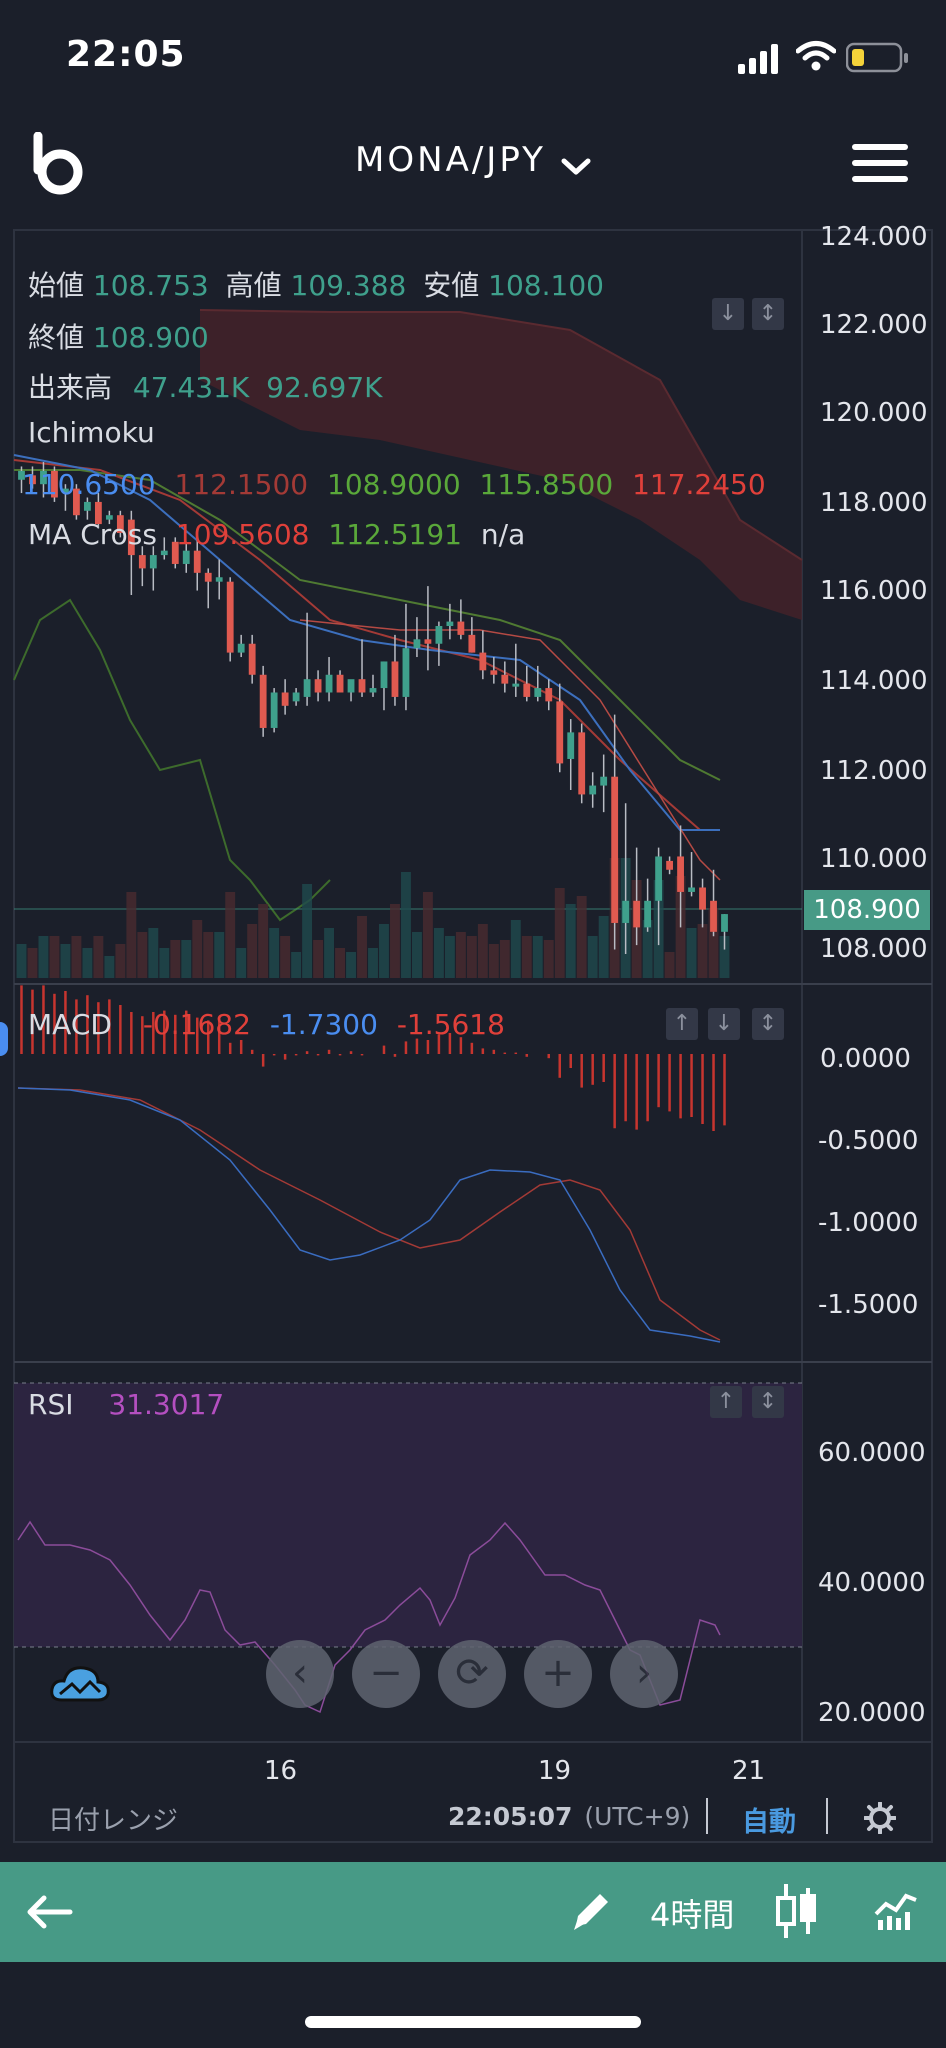  I want to click on indicators-icon, so click(896, 1910).